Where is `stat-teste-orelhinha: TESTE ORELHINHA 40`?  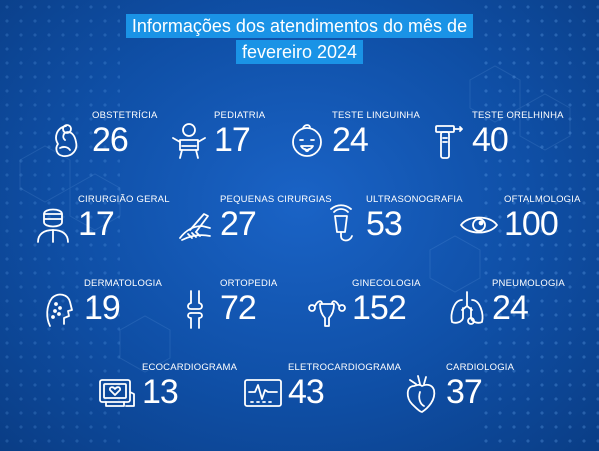
stat-teste-orelhinha: TESTE ORELHINHA 40 is located at coordinates (494, 137).